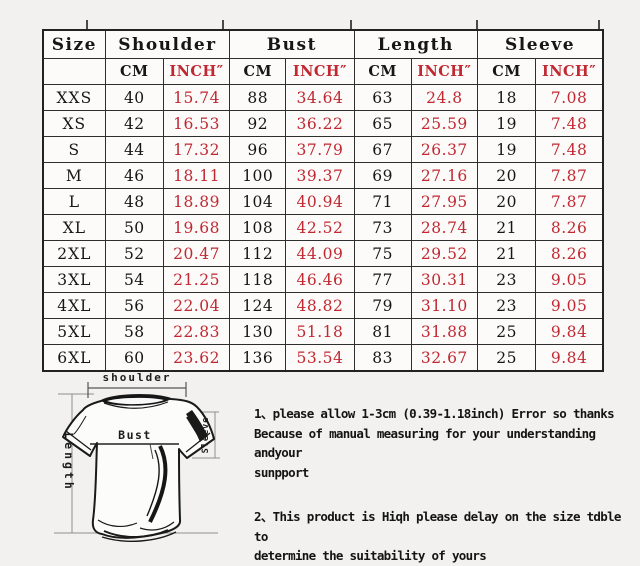  What do you see at coordinates (258, 253) in the screenshot?
I see `cm-value-cell: 112` at bounding box center [258, 253].